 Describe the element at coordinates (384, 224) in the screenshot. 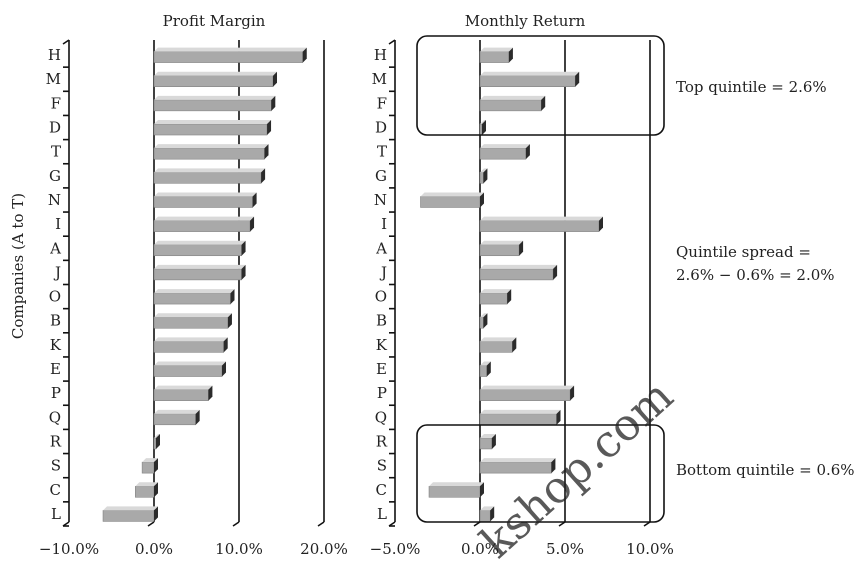

I see `monthly-return-category-label: I` at that location.